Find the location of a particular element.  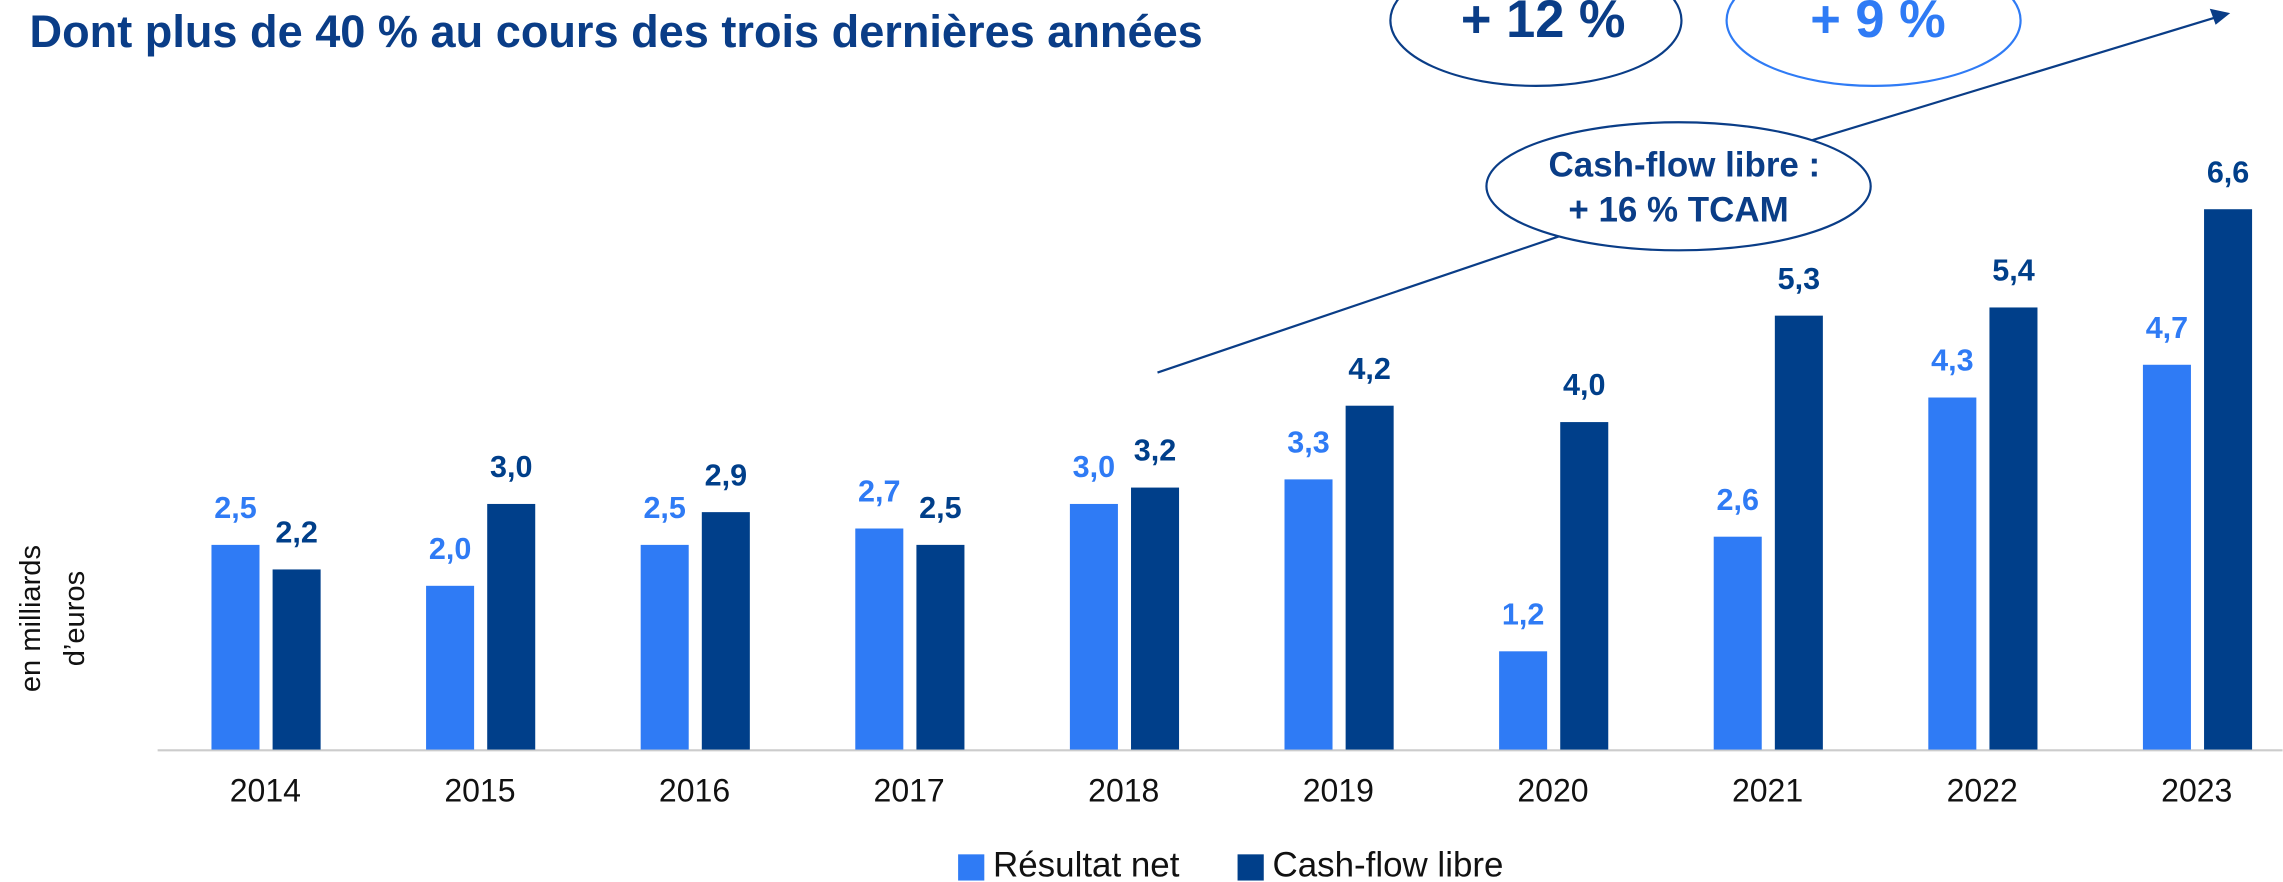

legend-label: Résultat net is located at coordinates (1086, 864).